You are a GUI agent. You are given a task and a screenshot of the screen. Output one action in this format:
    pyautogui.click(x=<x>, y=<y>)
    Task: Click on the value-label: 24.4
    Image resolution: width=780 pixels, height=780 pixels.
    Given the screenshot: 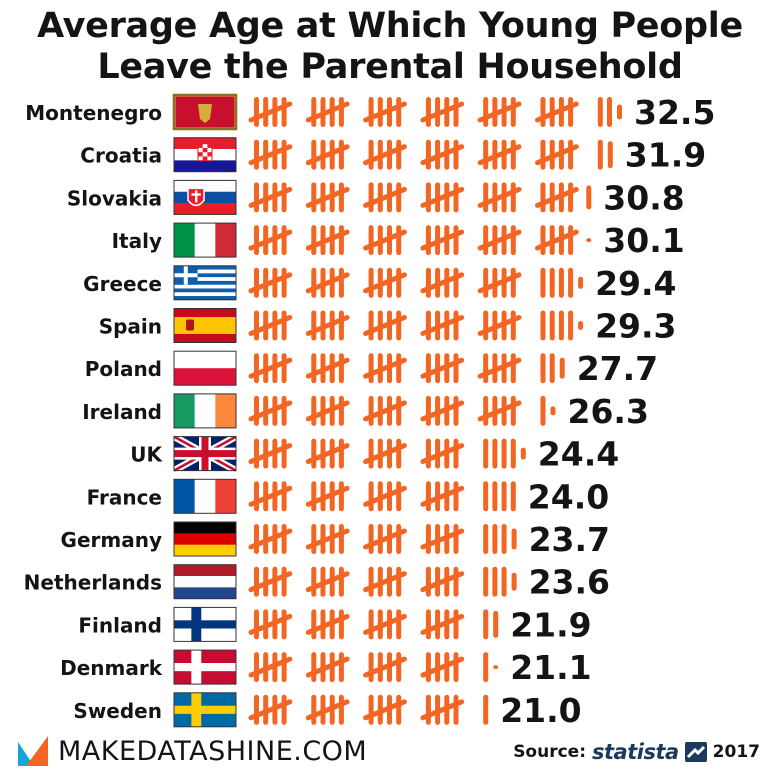 What is the action you would take?
    pyautogui.click(x=578, y=454)
    